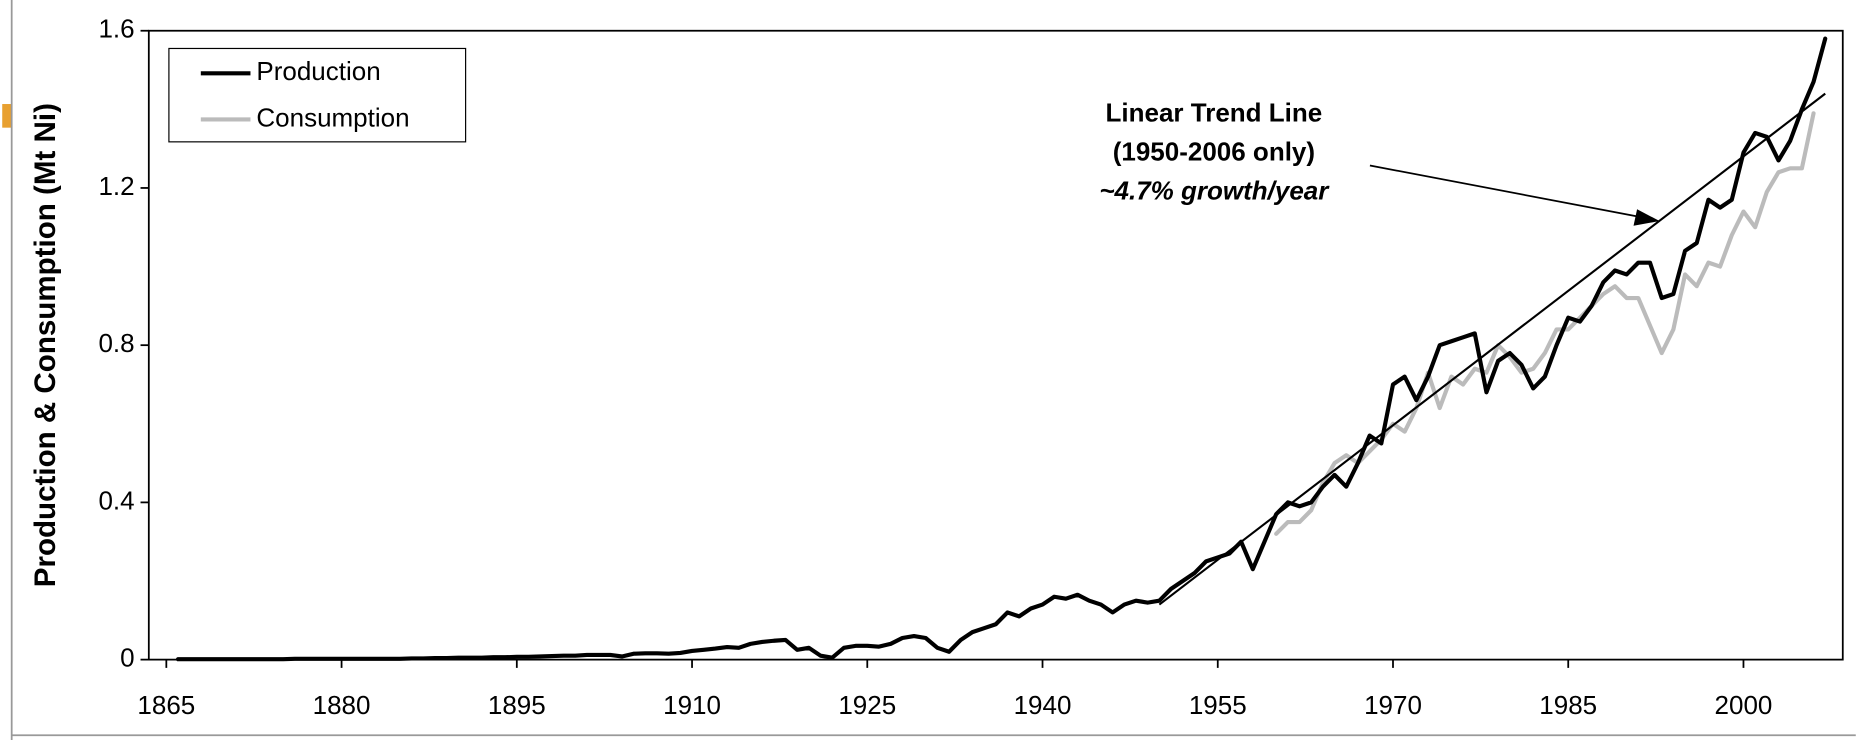  I want to click on x-tick-label: 1940, so click(1043, 705).